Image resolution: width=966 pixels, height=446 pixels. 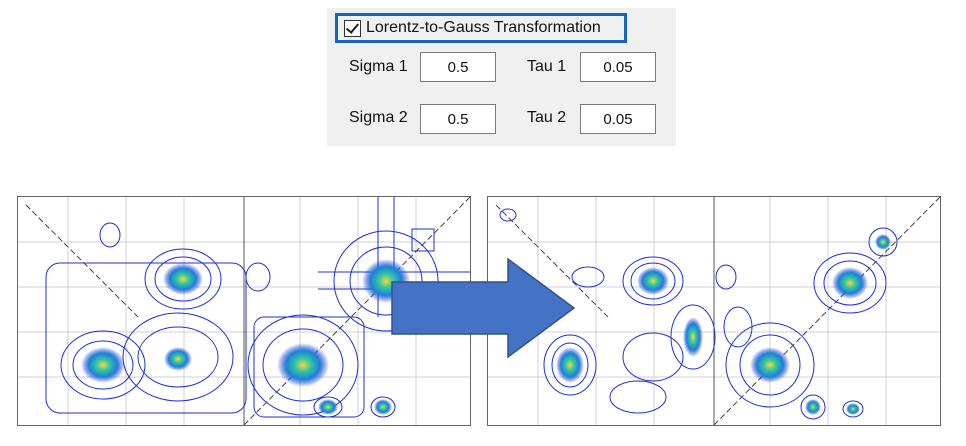 I want to click on tau-2-input, so click(x=618, y=119).